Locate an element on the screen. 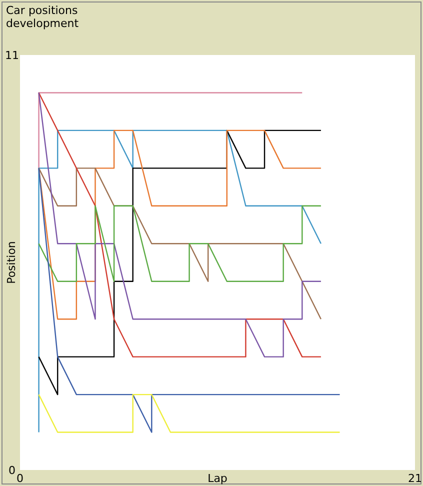 This screenshot has width=423, height=486. chart-title: Car positions development is located at coordinates (43, 17).